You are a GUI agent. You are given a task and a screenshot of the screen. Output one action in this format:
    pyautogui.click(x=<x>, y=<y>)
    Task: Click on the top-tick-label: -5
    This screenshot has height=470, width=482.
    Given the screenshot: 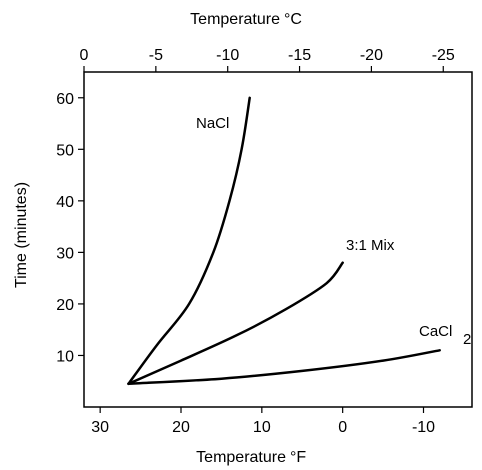 What is the action you would take?
    pyautogui.click(x=156, y=55)
    